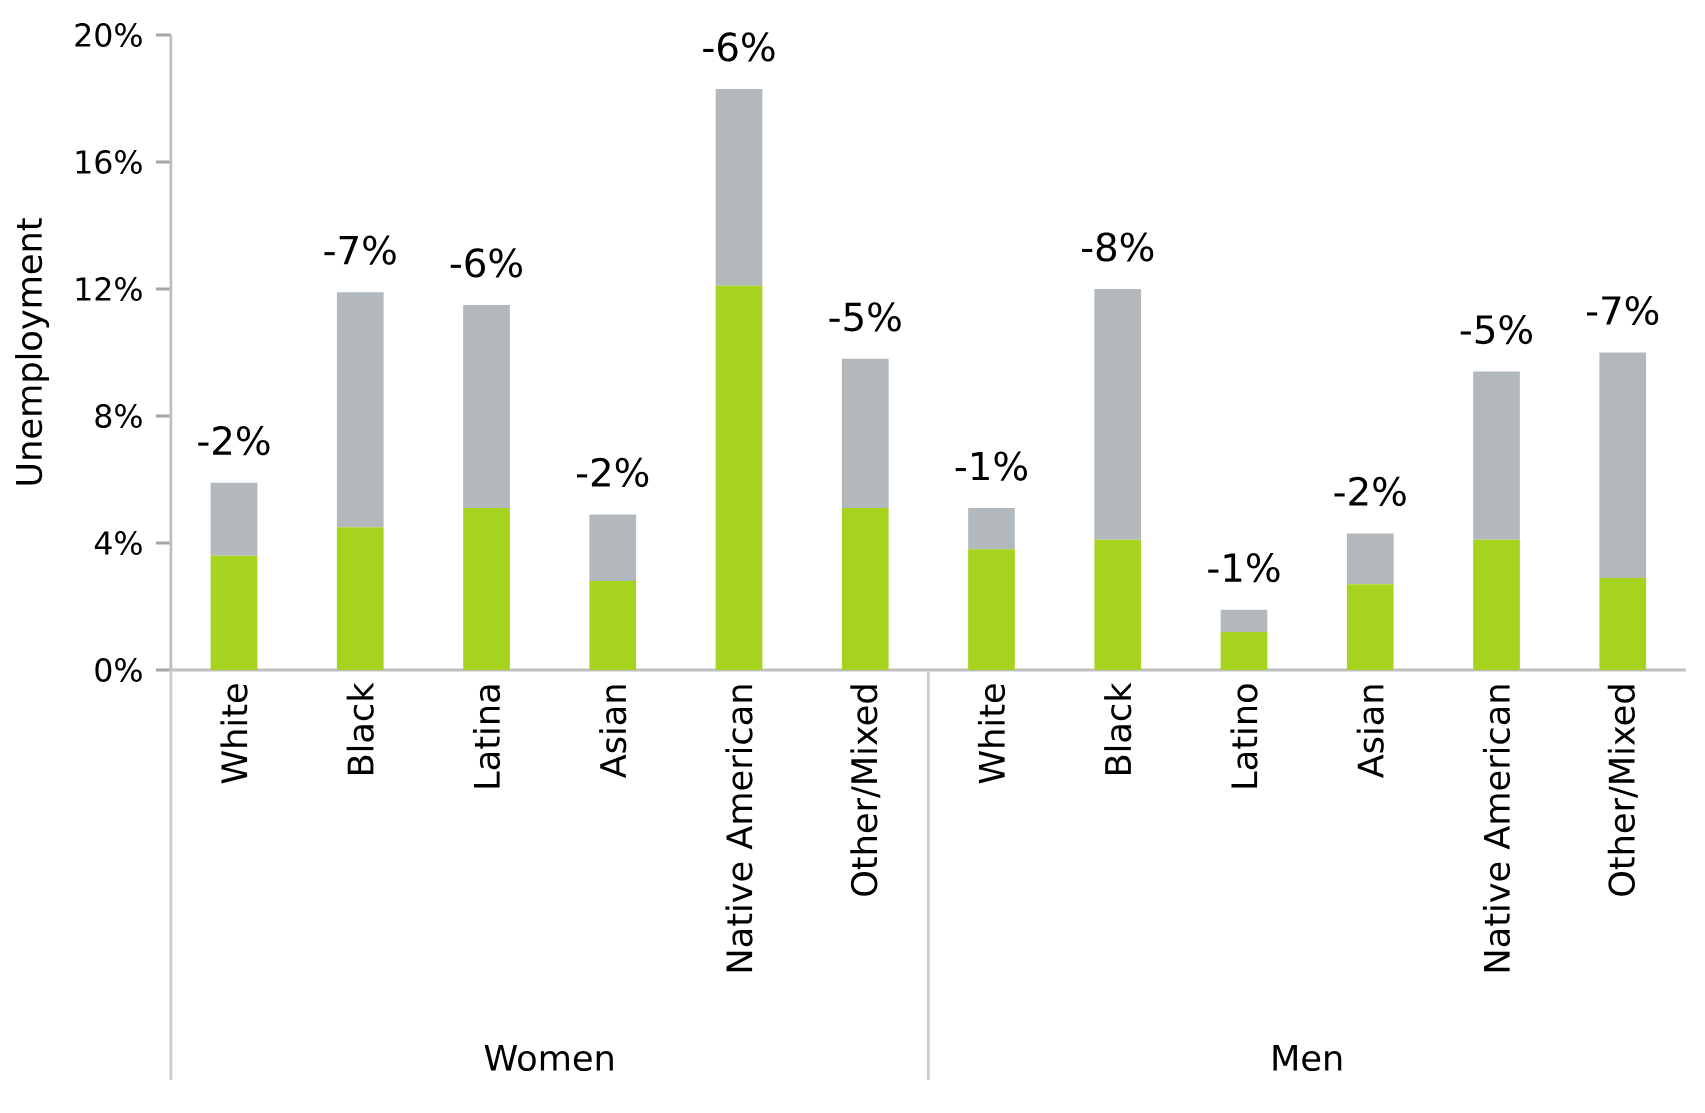 This screenshot has width=1705, height=1113. What do you see at coordinates (32, 351) in the screenshot?
I see `y-axis-title: Unemployment` at bounding box center [32, 351].